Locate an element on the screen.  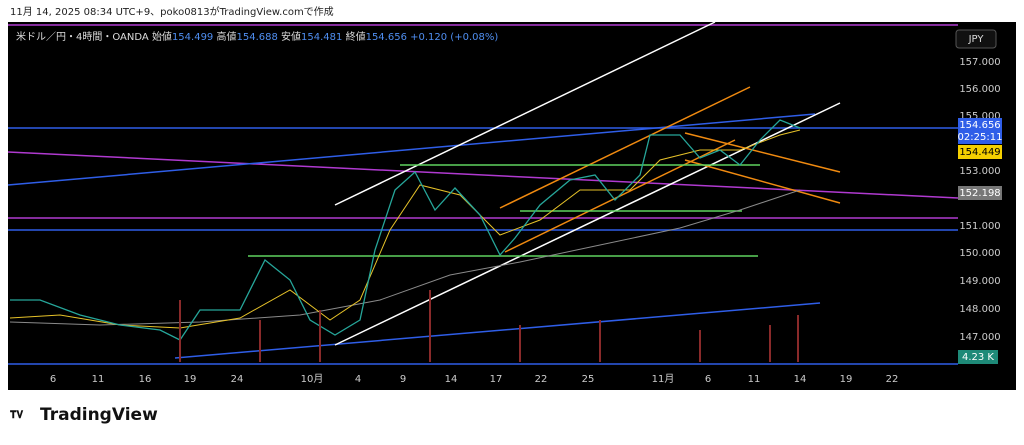
volume-value: 4.23 K is located at coordinates (978, 357).